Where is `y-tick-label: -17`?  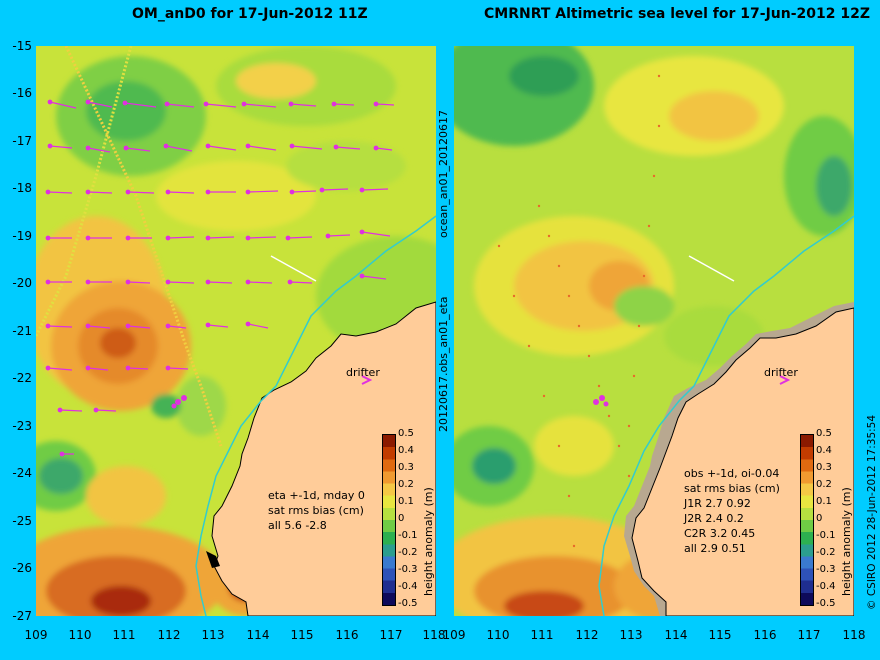
y-tick-label: -17 is located at coordinates (22, 141).